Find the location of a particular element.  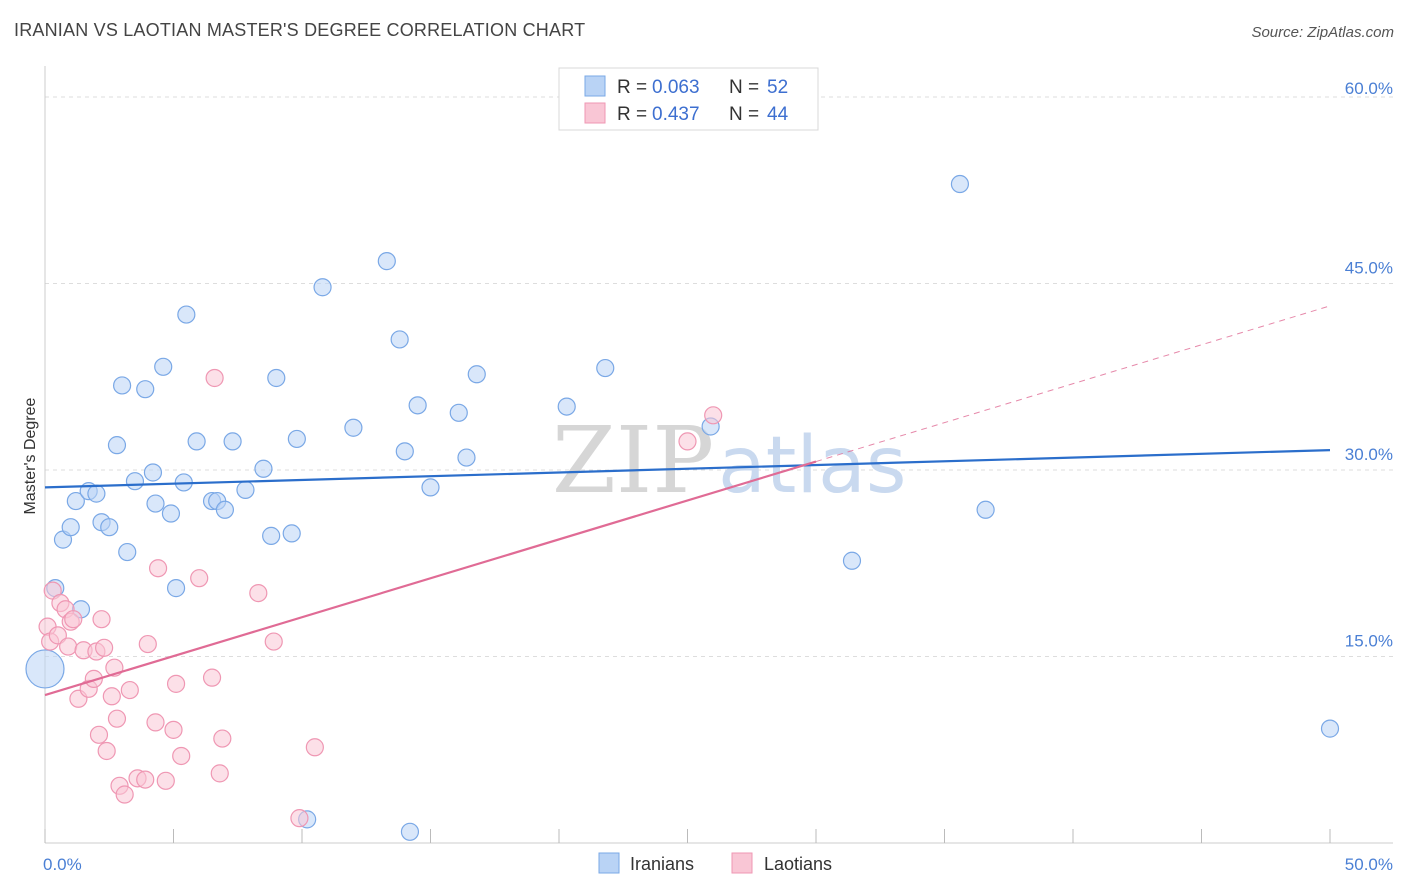

y-tick-label: 30.0% is located at coordinates (1369, 454).